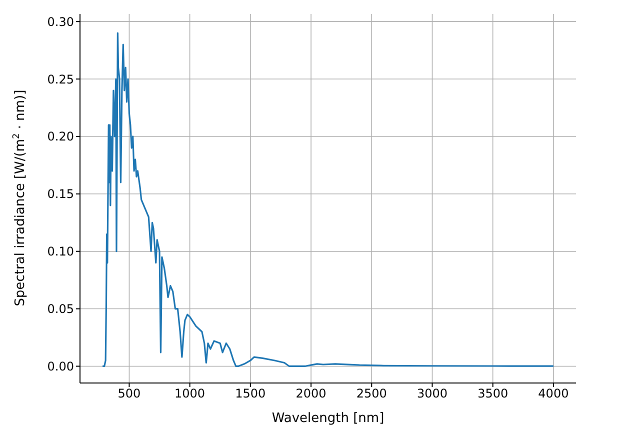  What do you see at coordinates (493, 393) in the screenshot?
I see `x-tick-label: 3500` at bounding box center [493, 393].